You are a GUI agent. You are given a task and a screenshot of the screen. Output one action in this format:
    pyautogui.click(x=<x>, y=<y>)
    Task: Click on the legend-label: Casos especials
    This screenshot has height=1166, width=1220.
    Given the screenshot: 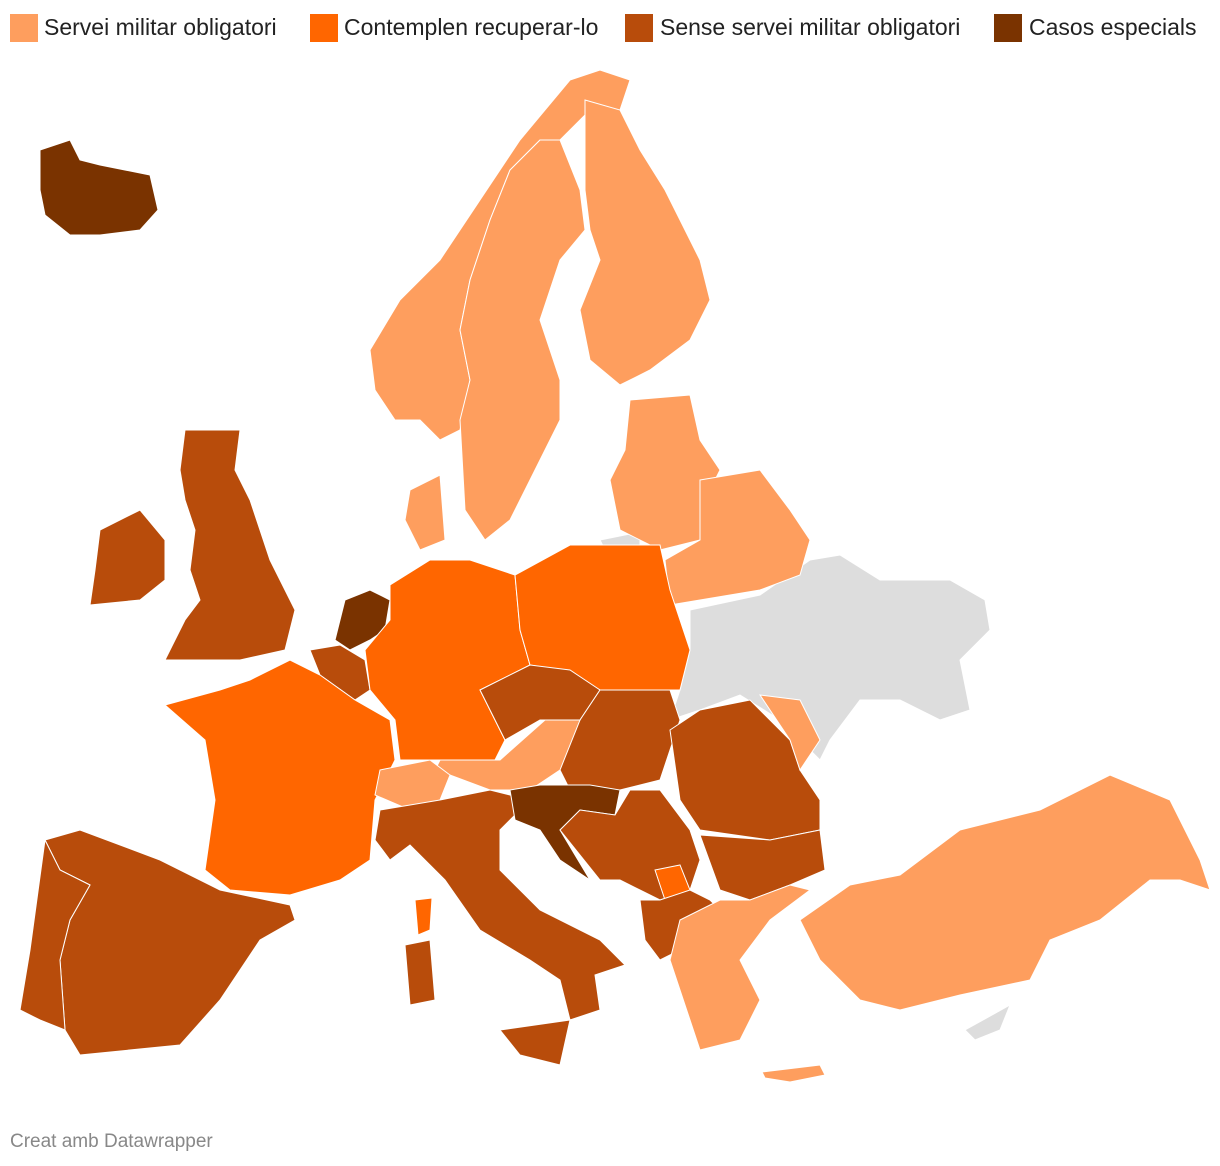 What is the action you would take?
    pyautogui.click(x=1112, y=27)
    